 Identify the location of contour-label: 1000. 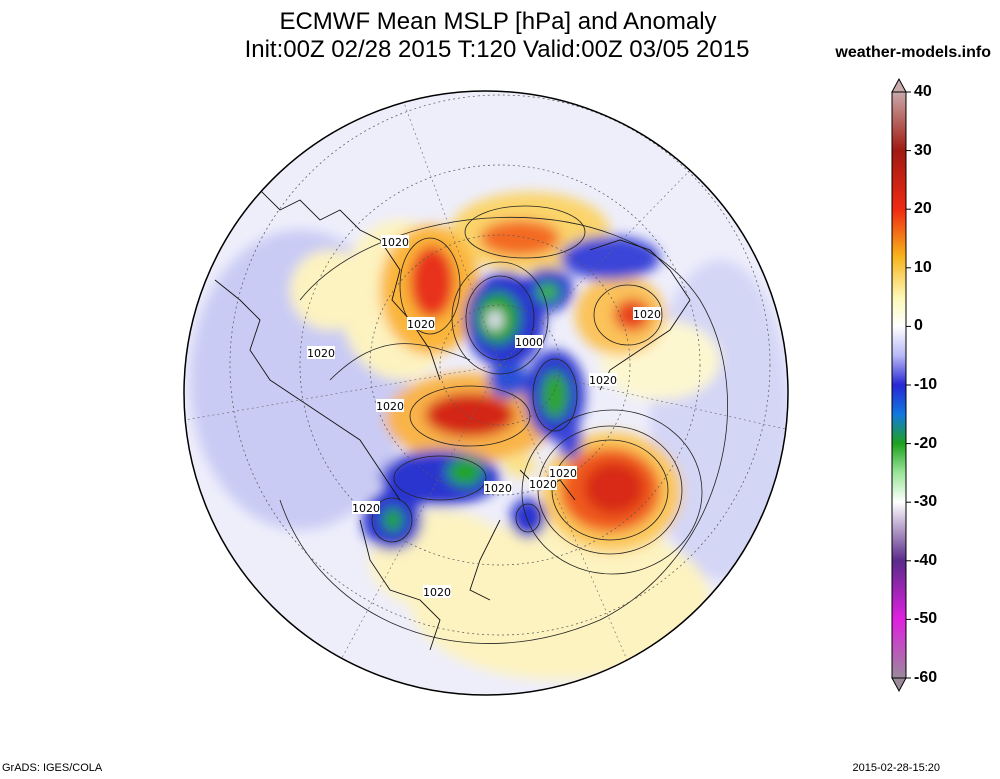
(529, 342).